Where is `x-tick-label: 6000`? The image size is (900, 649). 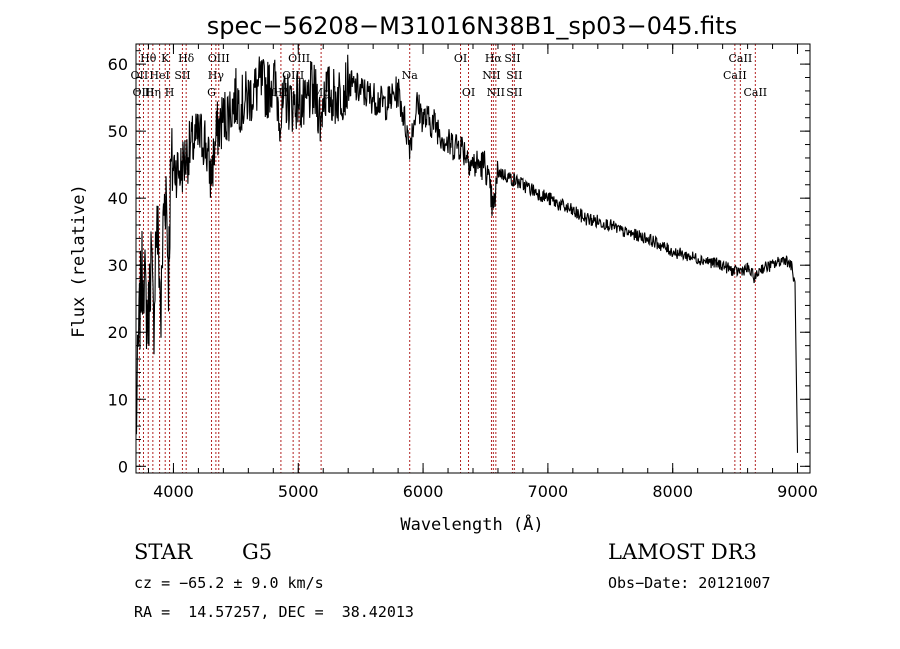 x-tick-label: 6000 is located at coordinates (423, 491).